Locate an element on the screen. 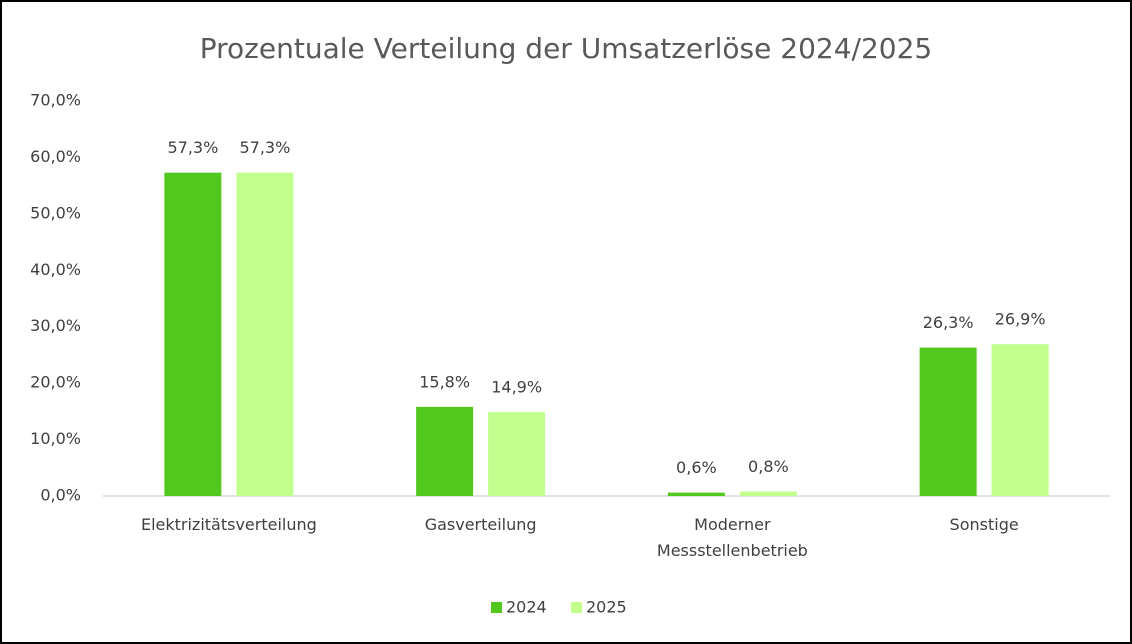  x-tick-label-box: Moderner Messstellenbetrieb is located at coordinates (732, 537).